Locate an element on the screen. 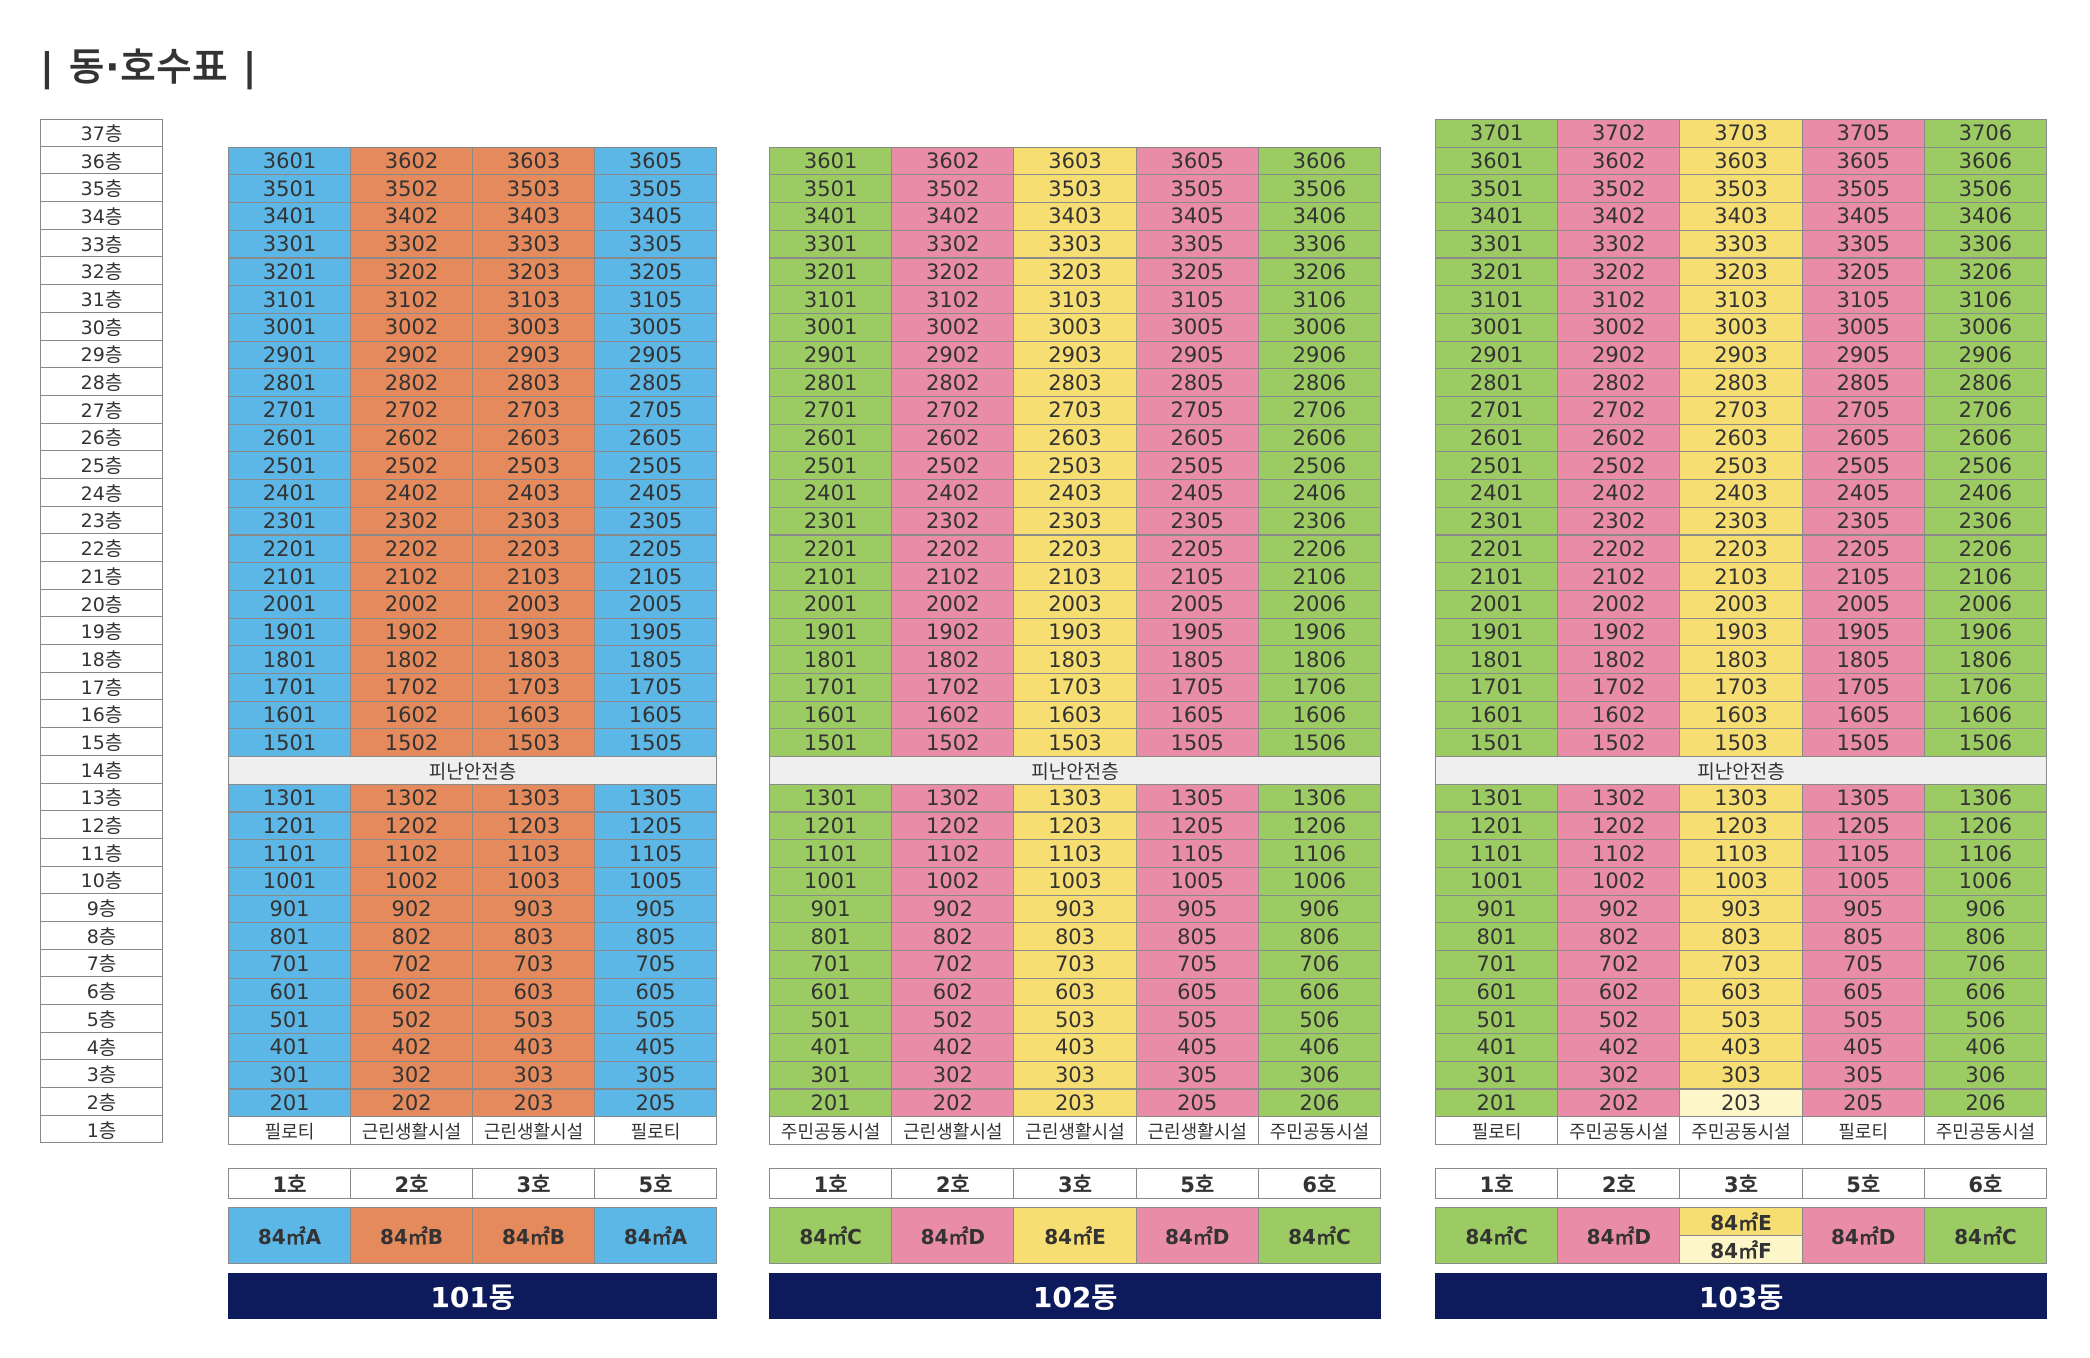  unit-cell: 3406 is located at coordinates (1985, 216).